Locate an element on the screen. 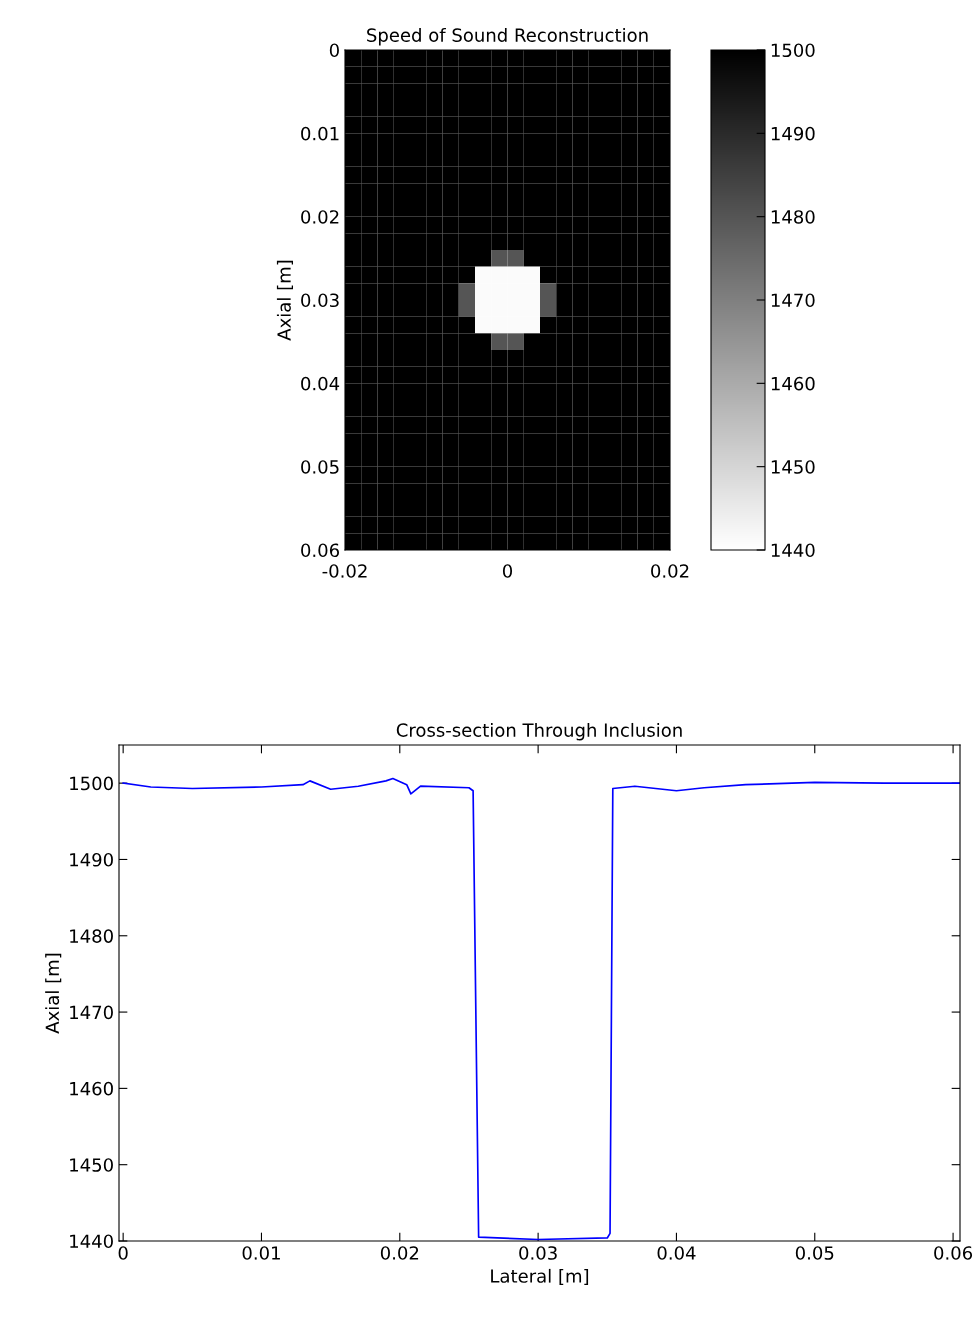  y-tick-label: 0.02 is located at coordinates (320, 217).